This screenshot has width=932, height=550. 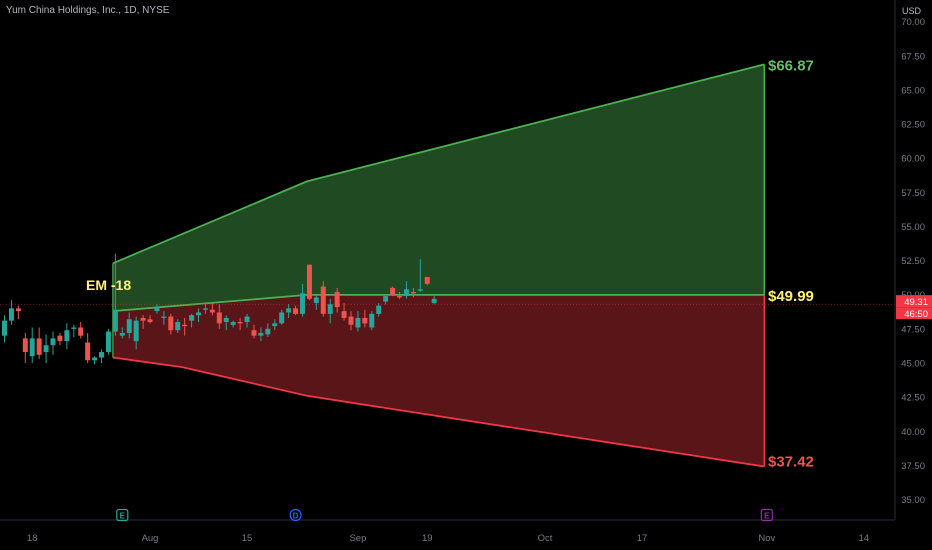 I want to click on x-tick-label: Aug, so click(x=150, y=538).